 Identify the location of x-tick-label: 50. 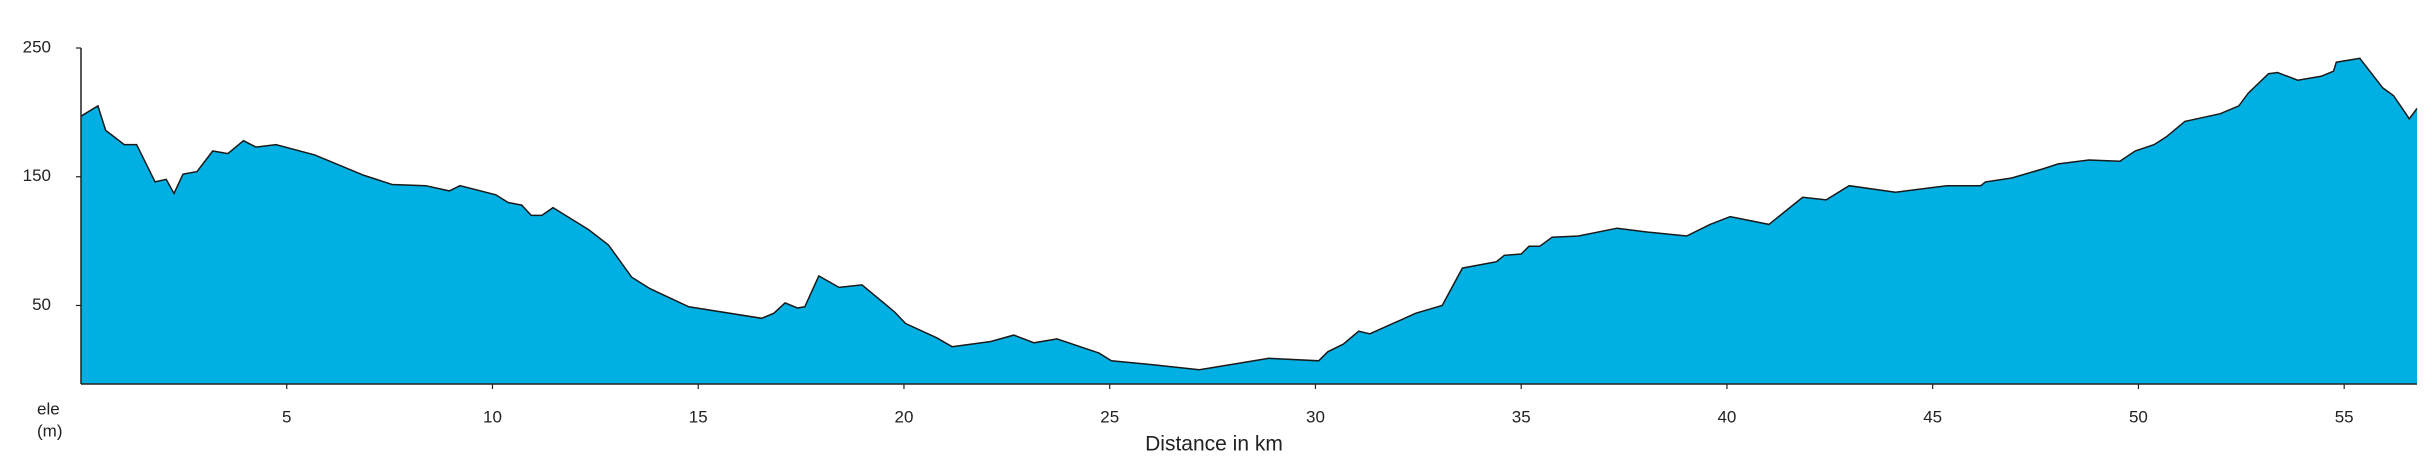
(2138, 416).